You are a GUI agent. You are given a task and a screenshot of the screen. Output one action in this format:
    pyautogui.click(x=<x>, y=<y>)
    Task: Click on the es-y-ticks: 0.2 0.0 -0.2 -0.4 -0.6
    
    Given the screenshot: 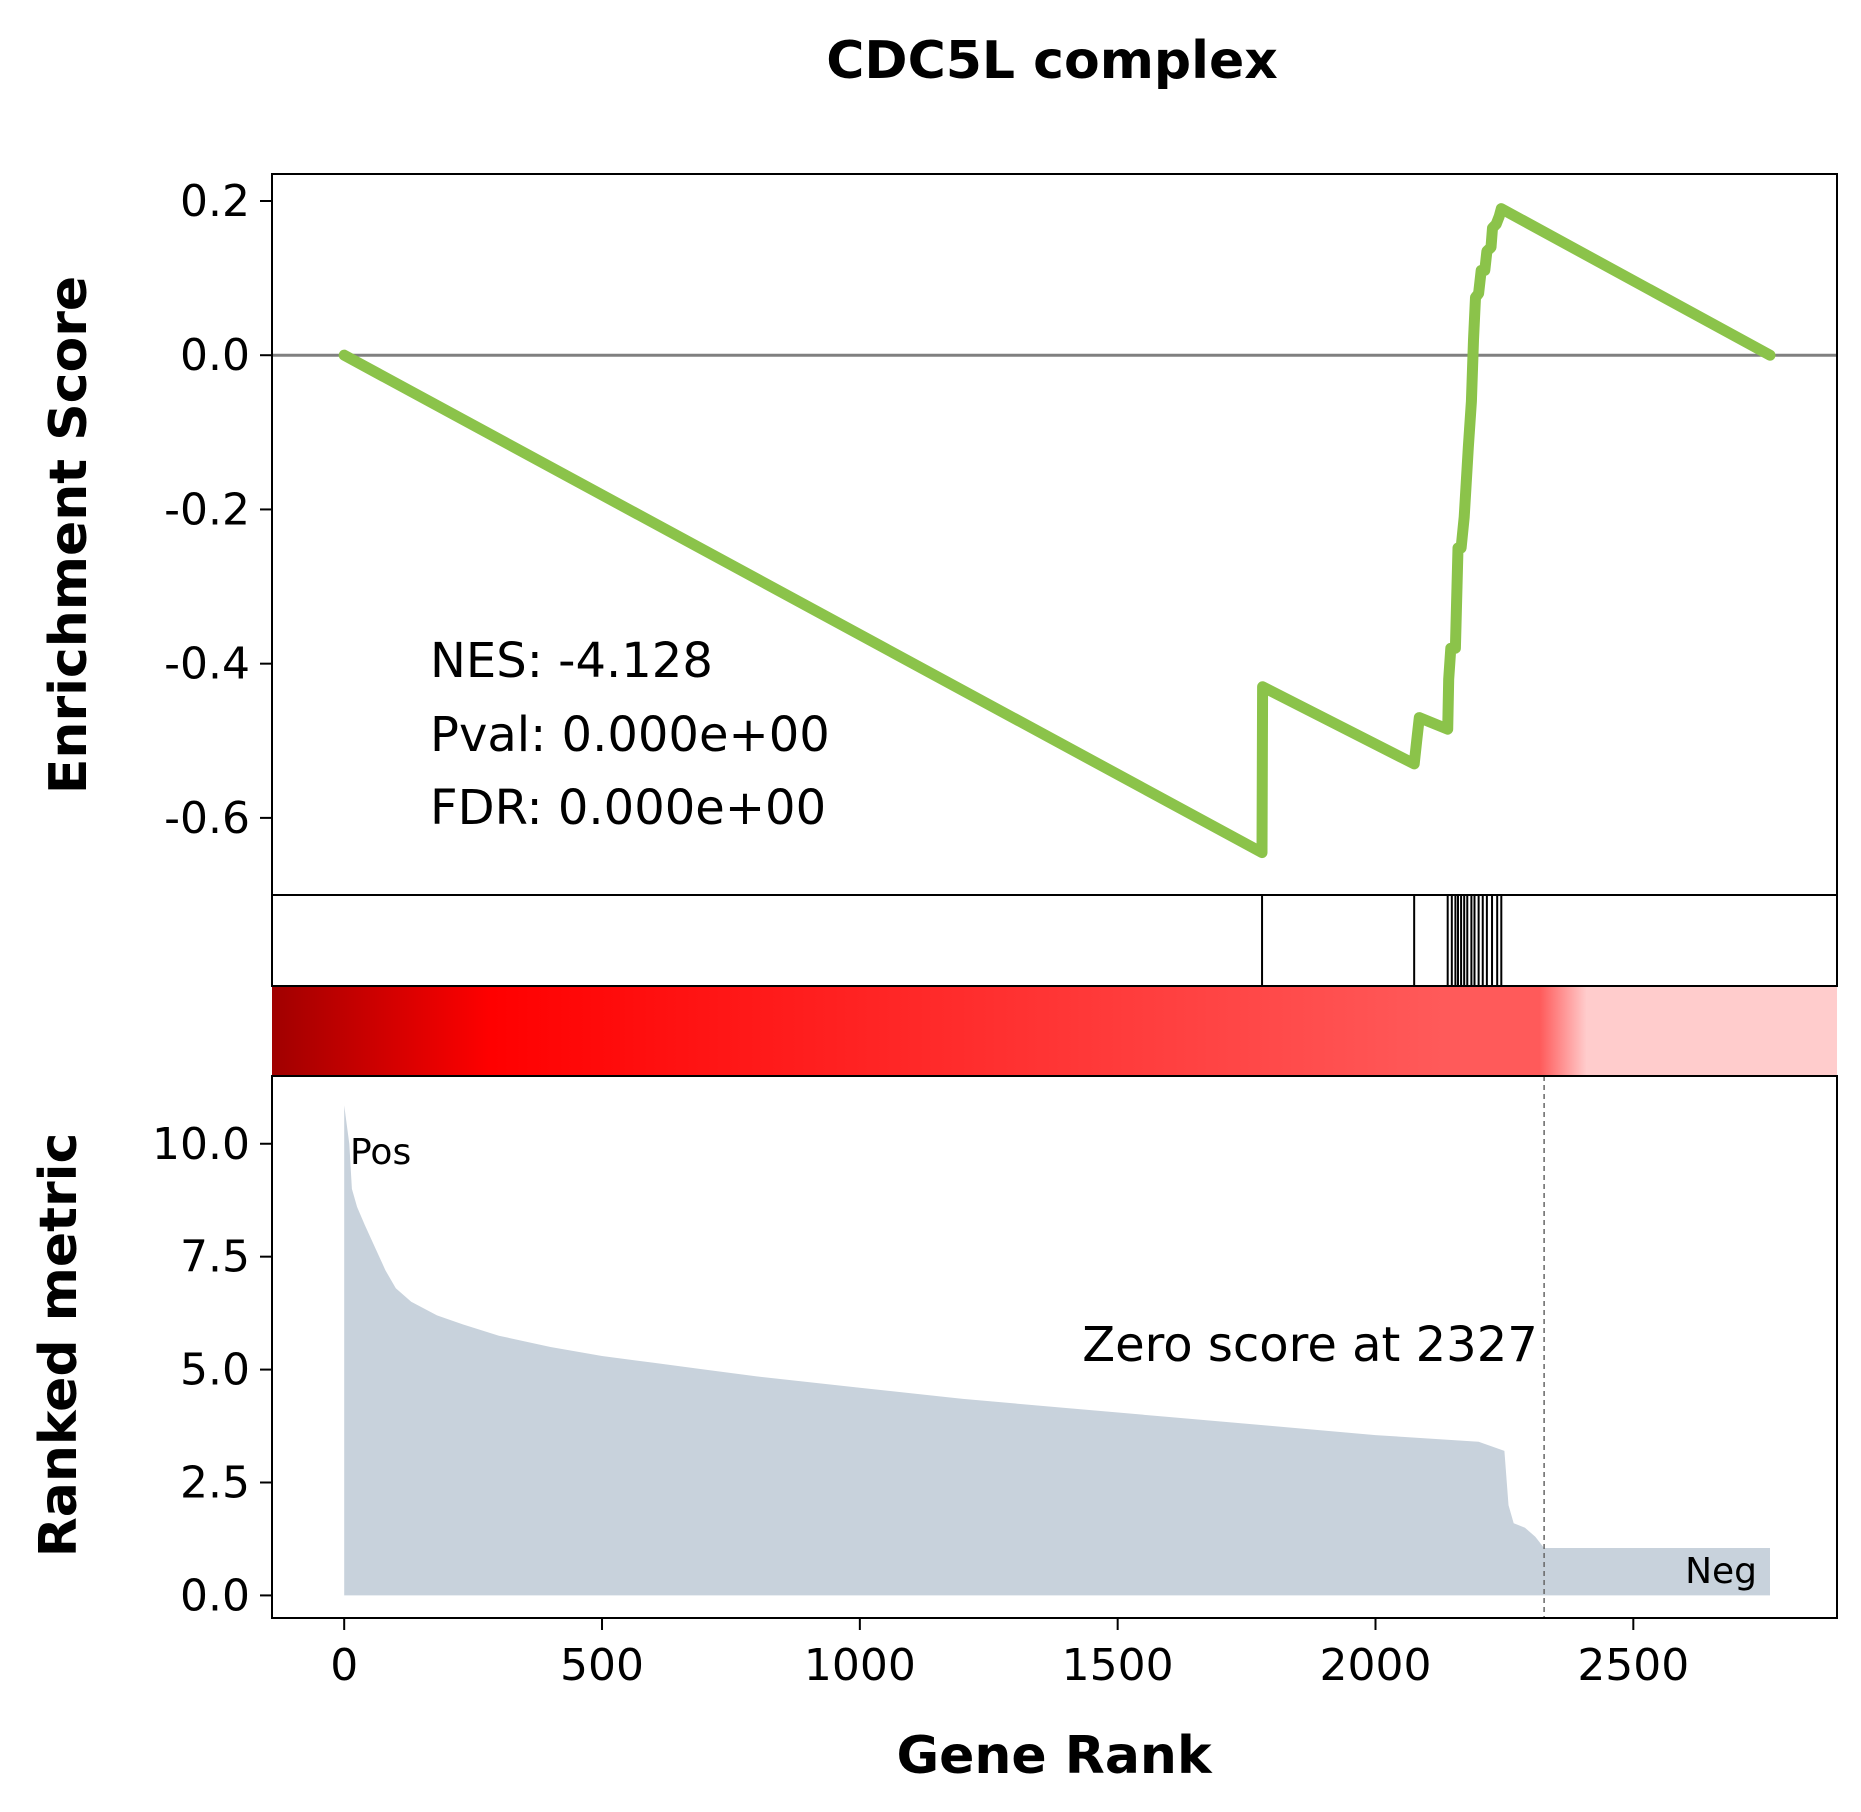 What is the action you would take?
    pyautogui.click(x=218, y=510)
    